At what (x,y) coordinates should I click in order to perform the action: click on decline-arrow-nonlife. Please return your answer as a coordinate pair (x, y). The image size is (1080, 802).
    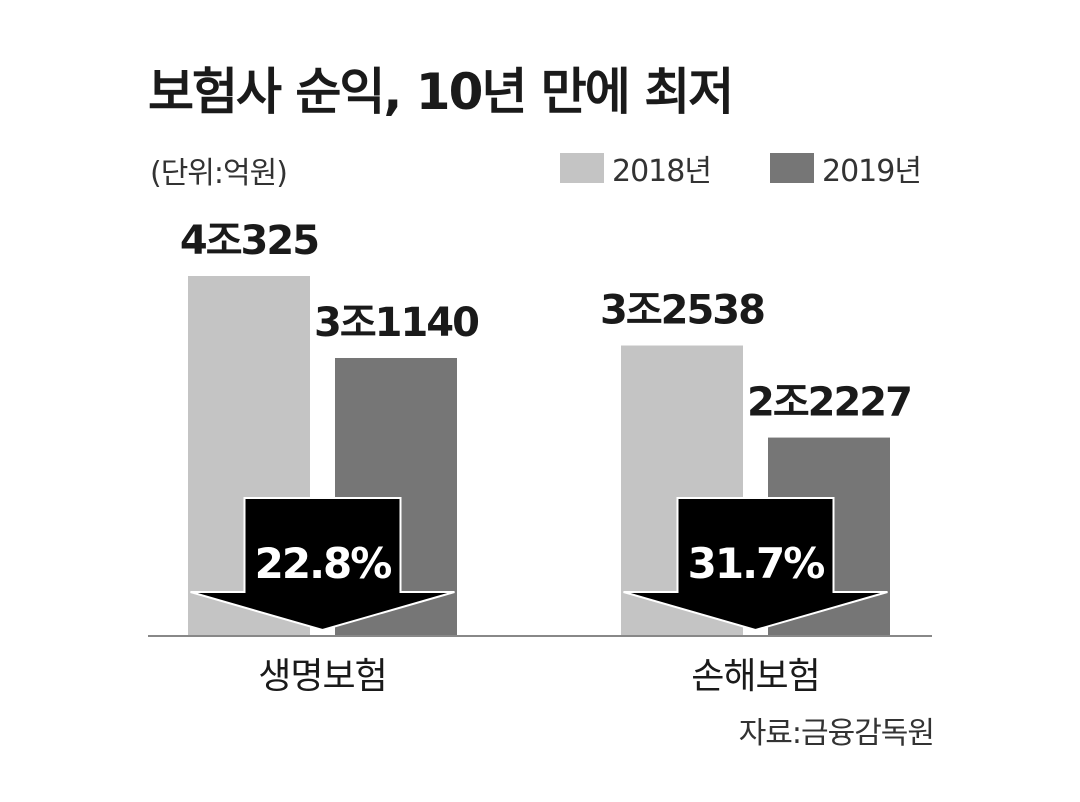
    Looking at the image, I should click on (755, 564).